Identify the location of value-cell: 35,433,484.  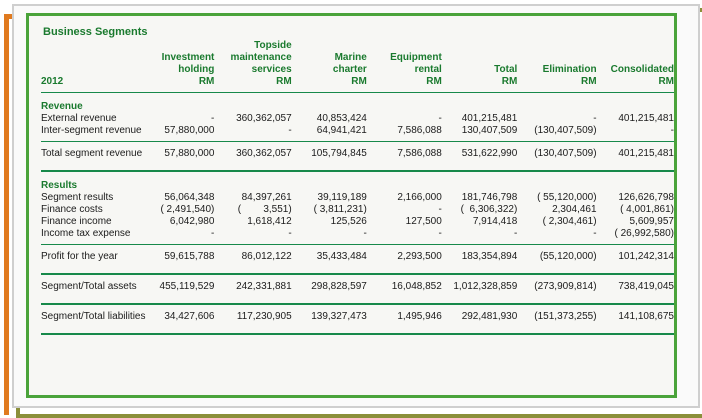
(341, 256).